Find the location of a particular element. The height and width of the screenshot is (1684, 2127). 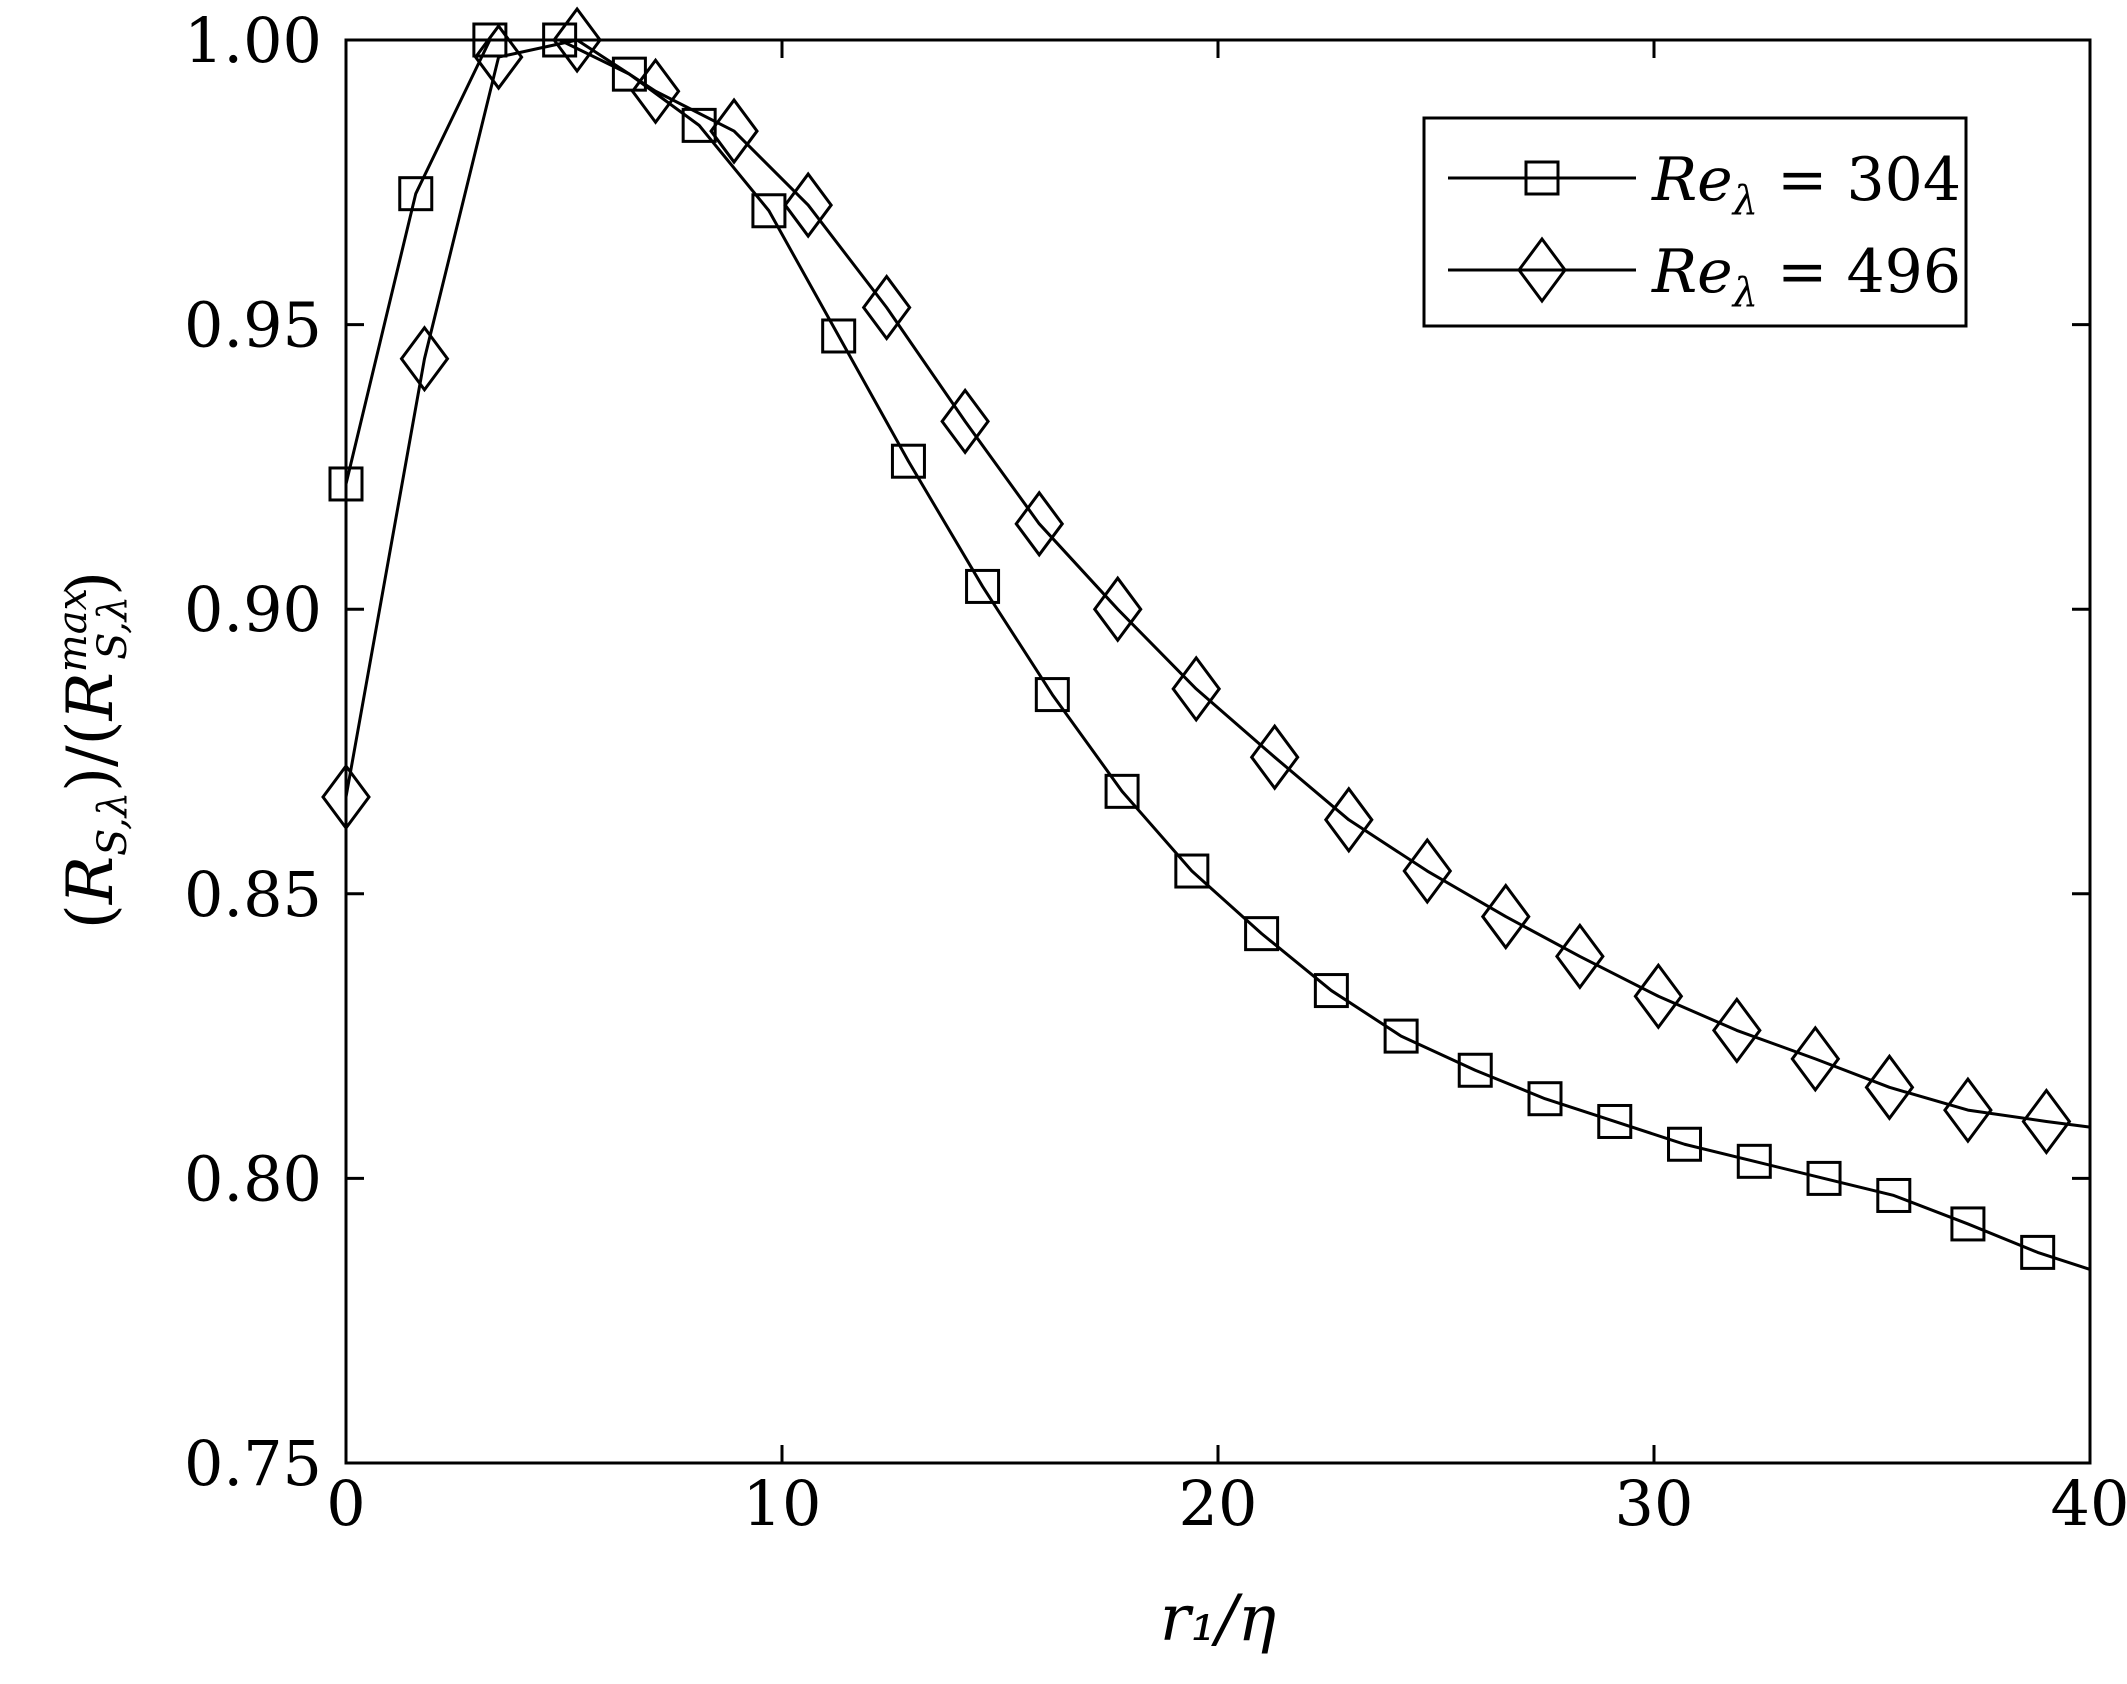

x-tick-label: 0 is located at coordinates (345, 1503).